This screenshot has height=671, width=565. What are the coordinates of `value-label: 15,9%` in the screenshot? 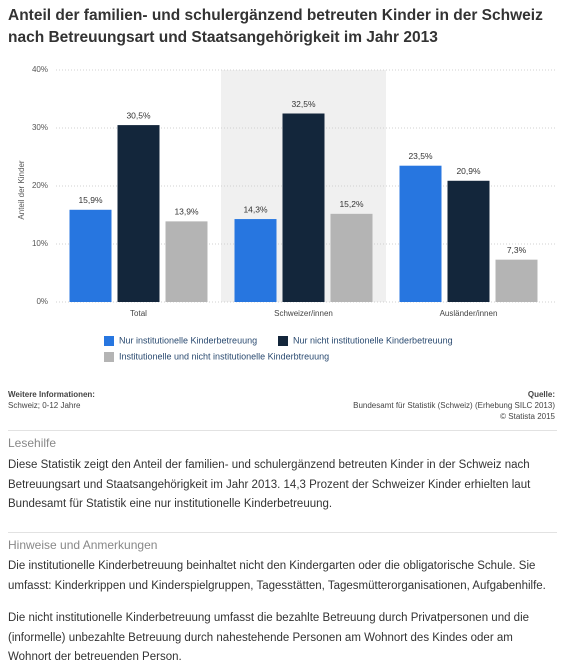 It's located at (90, 200).